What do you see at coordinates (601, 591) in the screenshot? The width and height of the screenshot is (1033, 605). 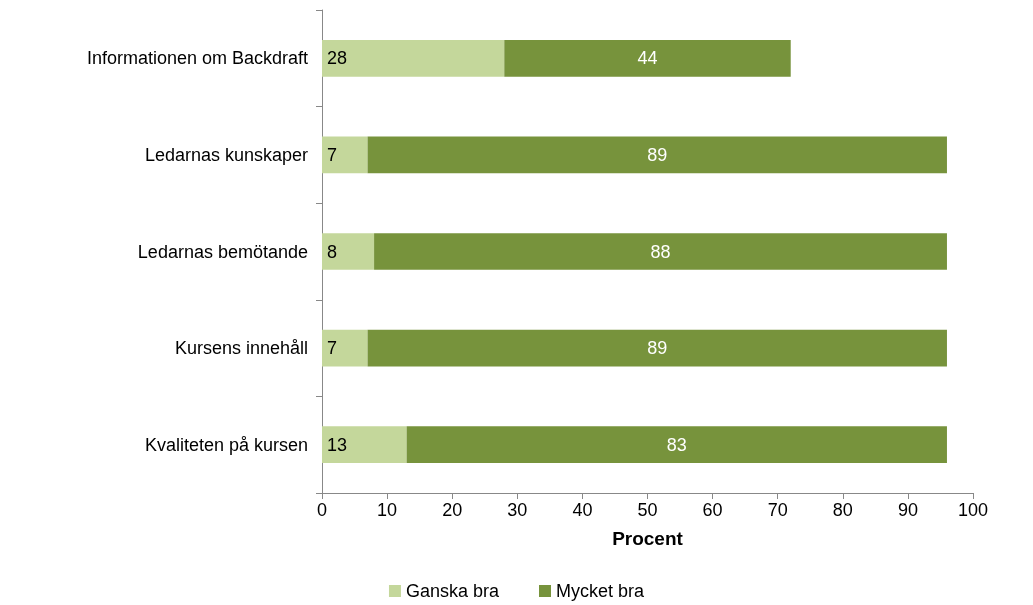 I see `legend-label: Mycket bra` at bounding box center [601, 591].